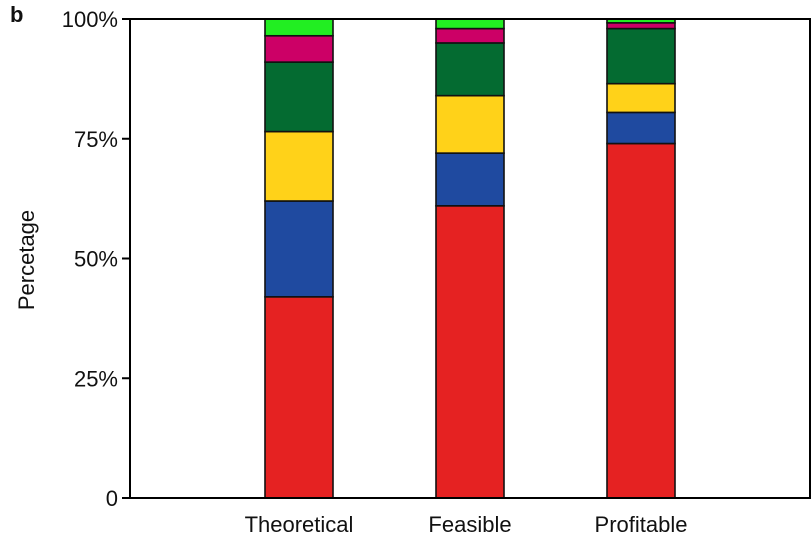 This screenshot has width=812, height=542. What do you see at coordinates (469, 524) in the screenshot?
I see `x-tick-label: Feasible` at bounding box center [469, 524].